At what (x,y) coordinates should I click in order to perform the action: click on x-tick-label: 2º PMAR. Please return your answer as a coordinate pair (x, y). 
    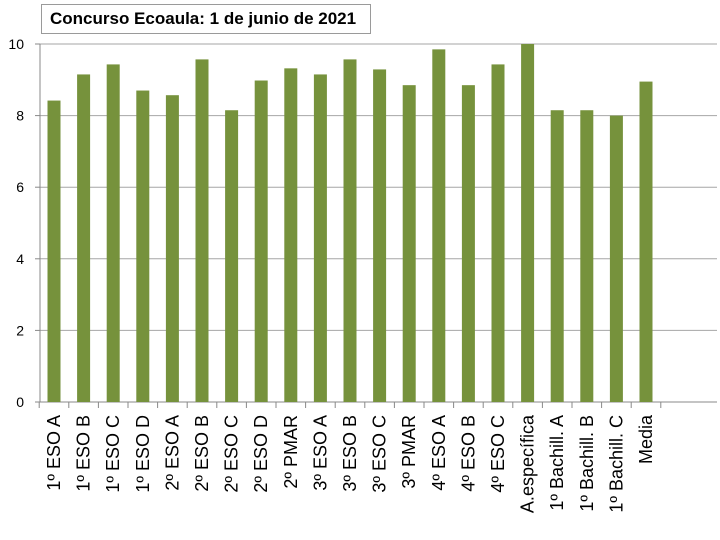
    Looking at the image, I should click on (291, 452).